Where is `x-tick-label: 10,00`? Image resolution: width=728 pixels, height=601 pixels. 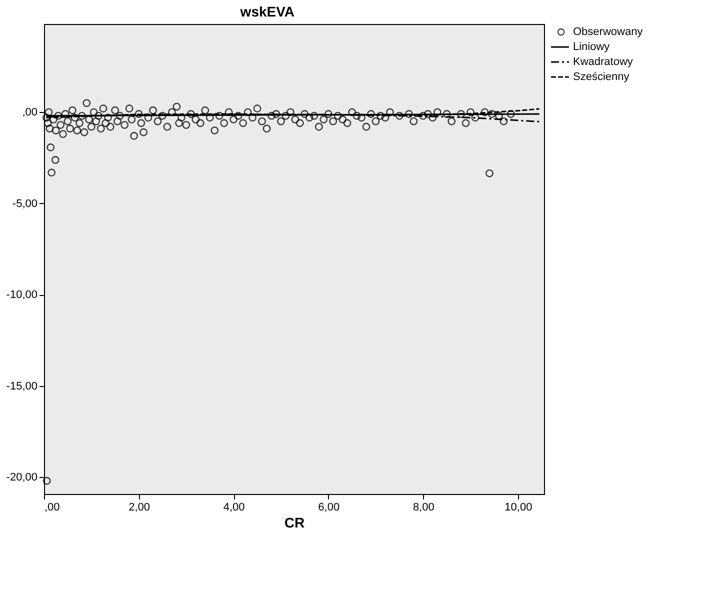 x-tick-label: 10,00 is located at coordinates (518, 508).